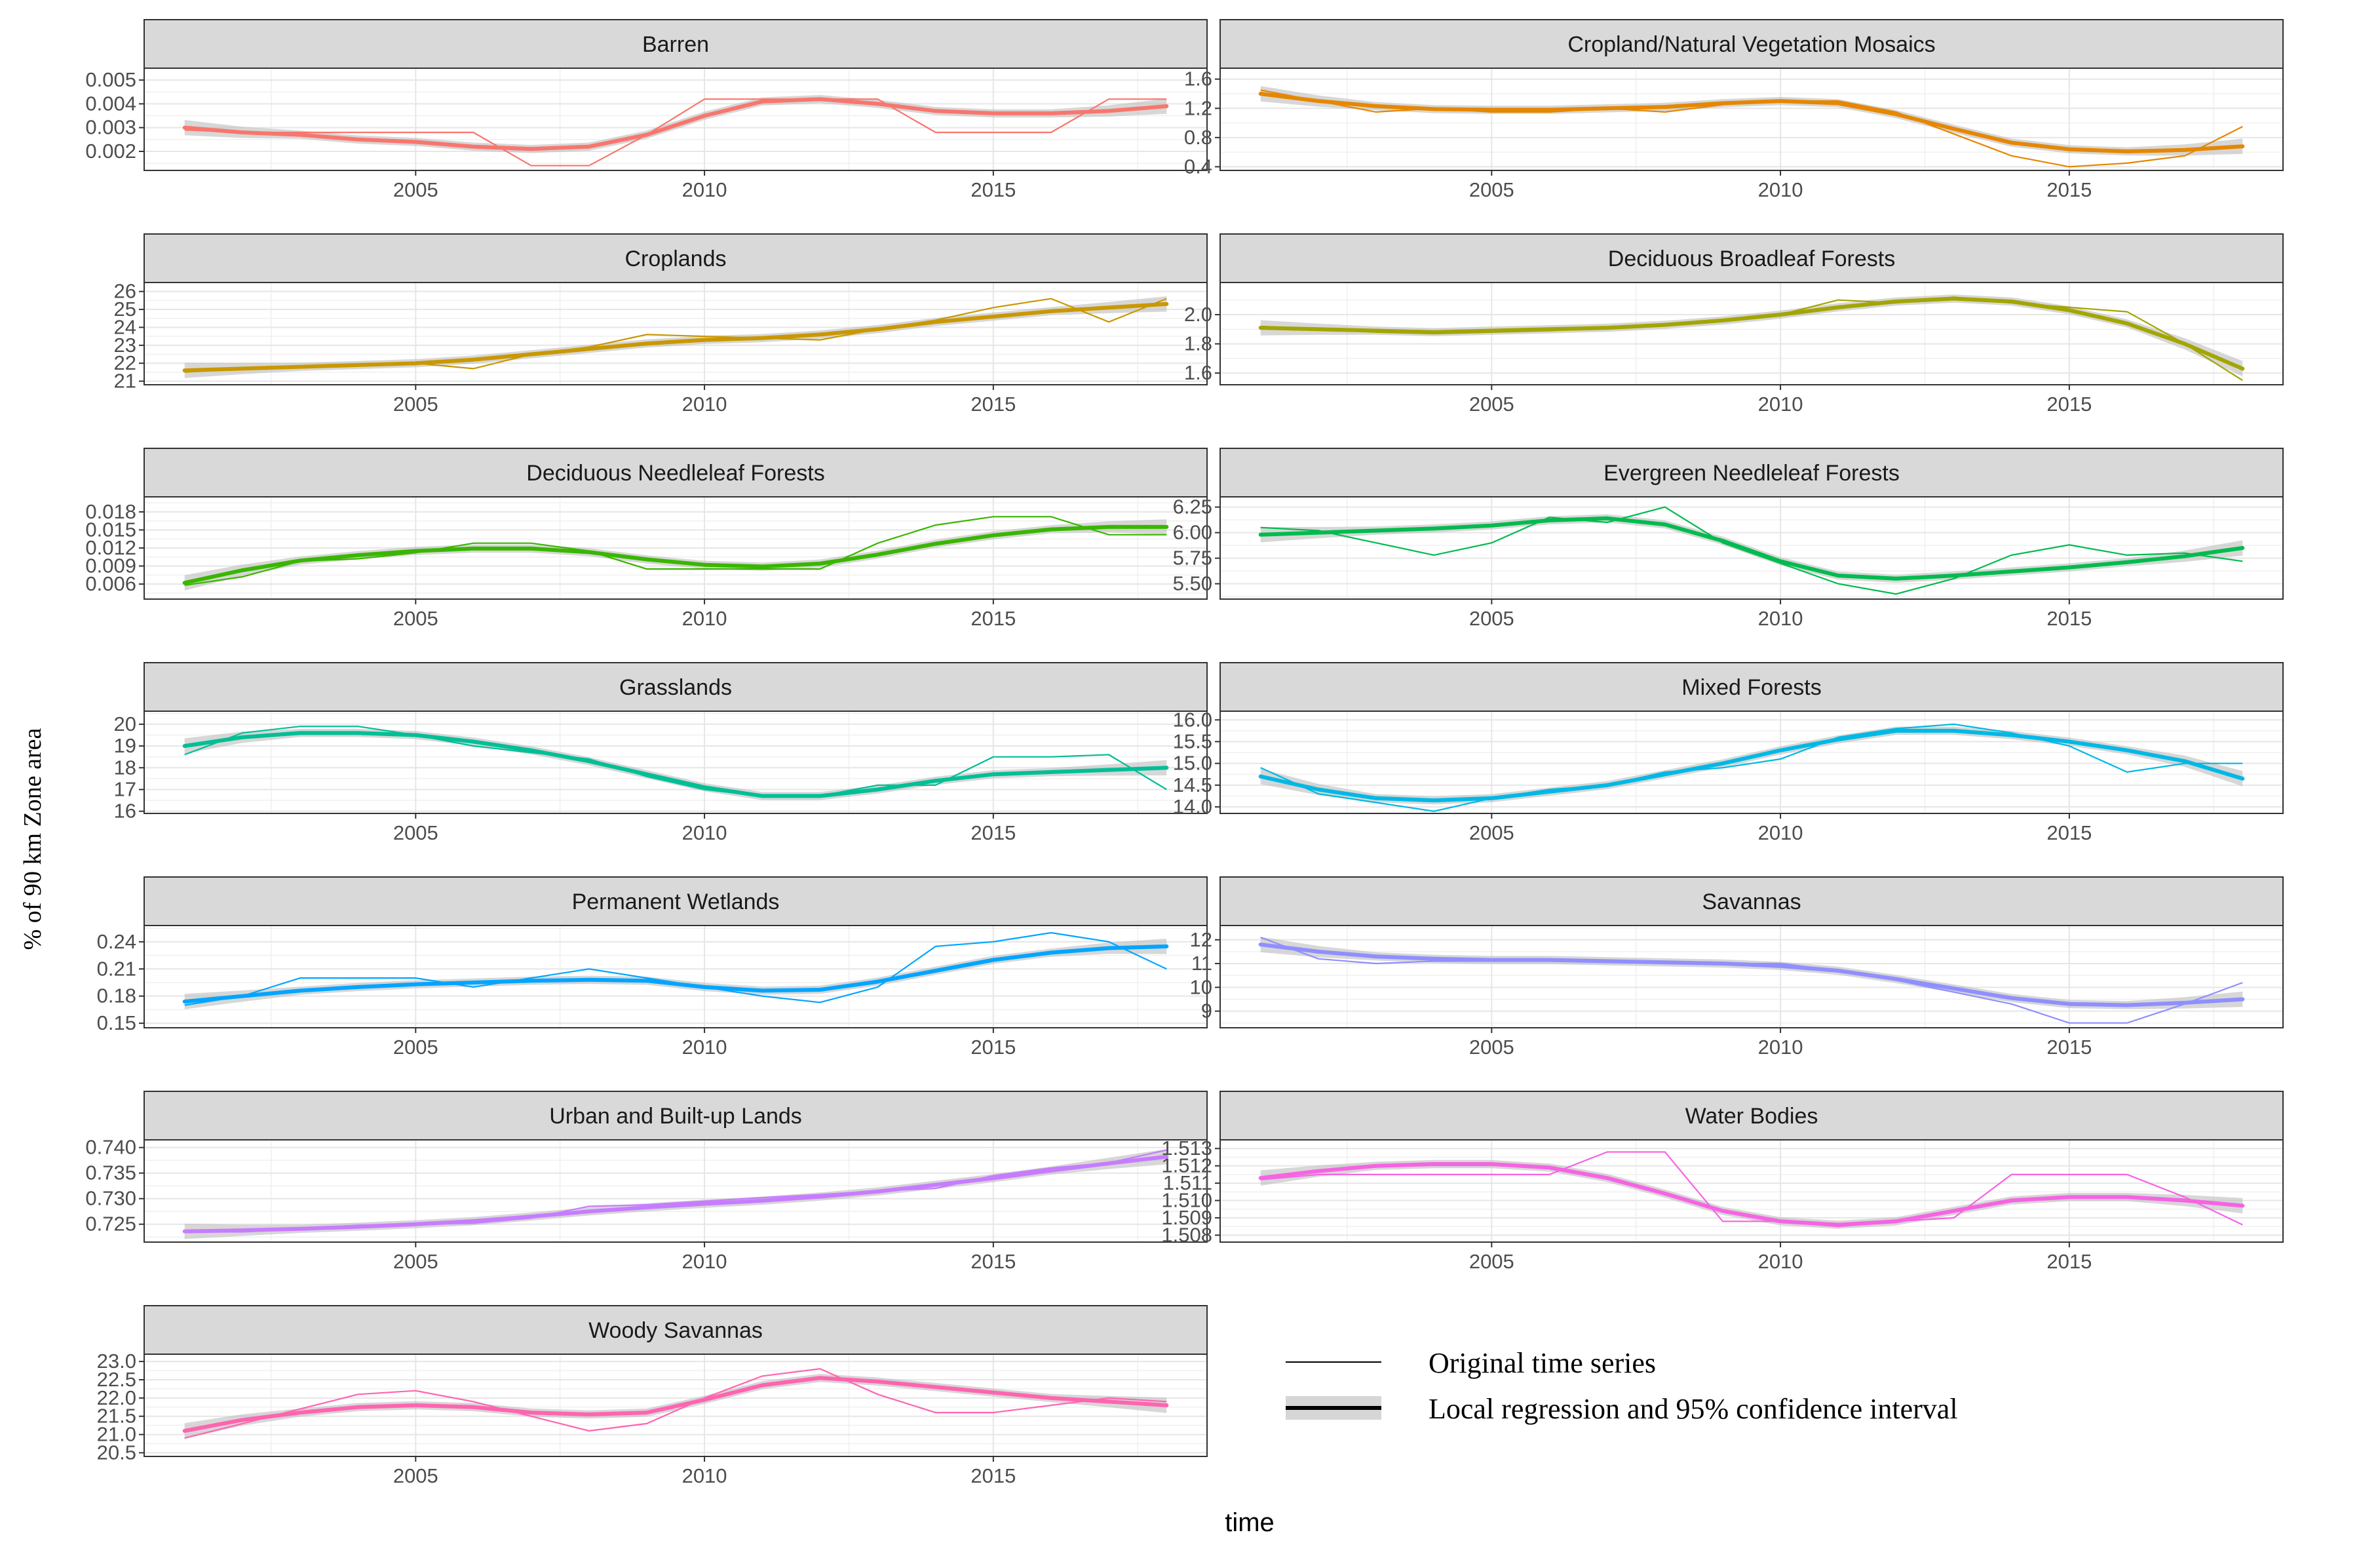  Describe the element at coordinates (1192, 763) in the screenshot. I see `y-tick-label: 15.0` at that location.